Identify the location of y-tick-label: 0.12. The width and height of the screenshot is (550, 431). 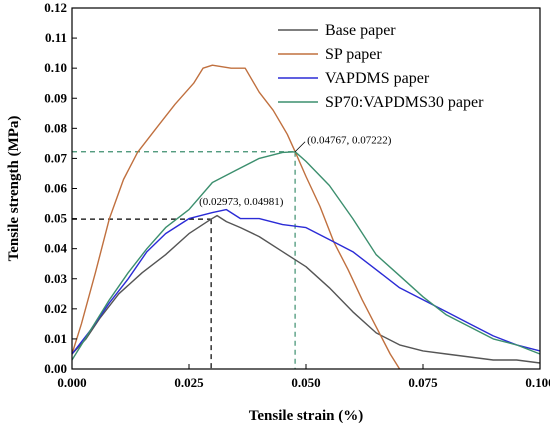
(55, 7).